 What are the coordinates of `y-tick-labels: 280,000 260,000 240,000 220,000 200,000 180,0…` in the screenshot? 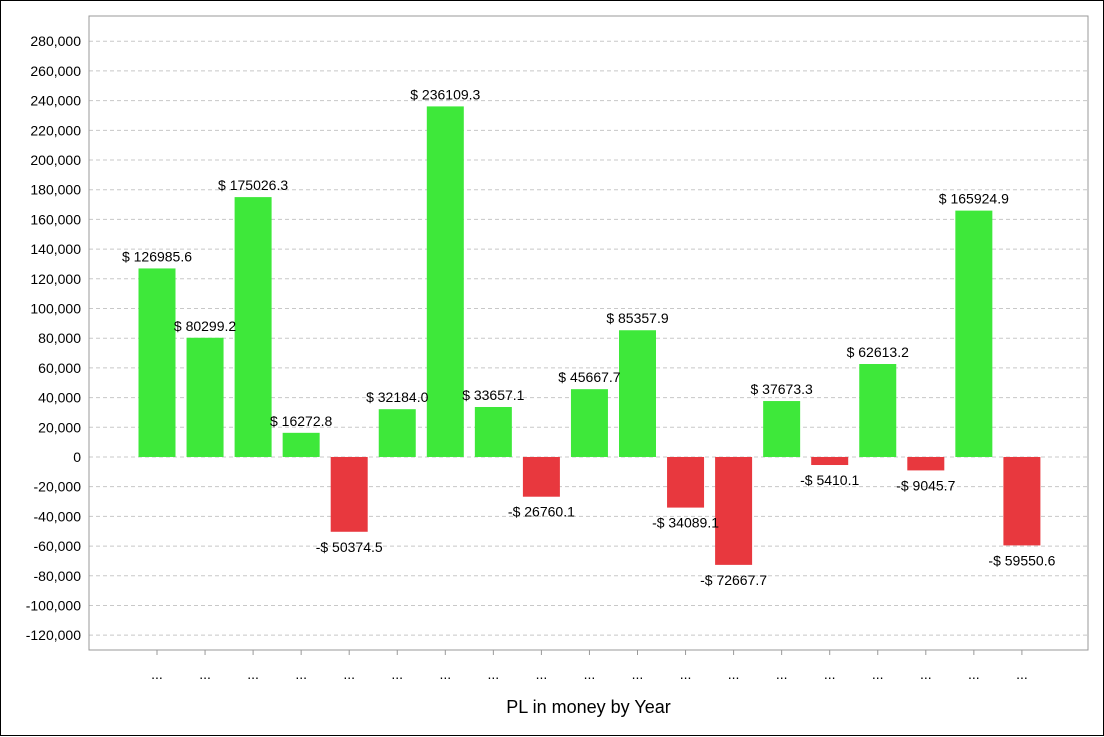 It's located at (53, 338).